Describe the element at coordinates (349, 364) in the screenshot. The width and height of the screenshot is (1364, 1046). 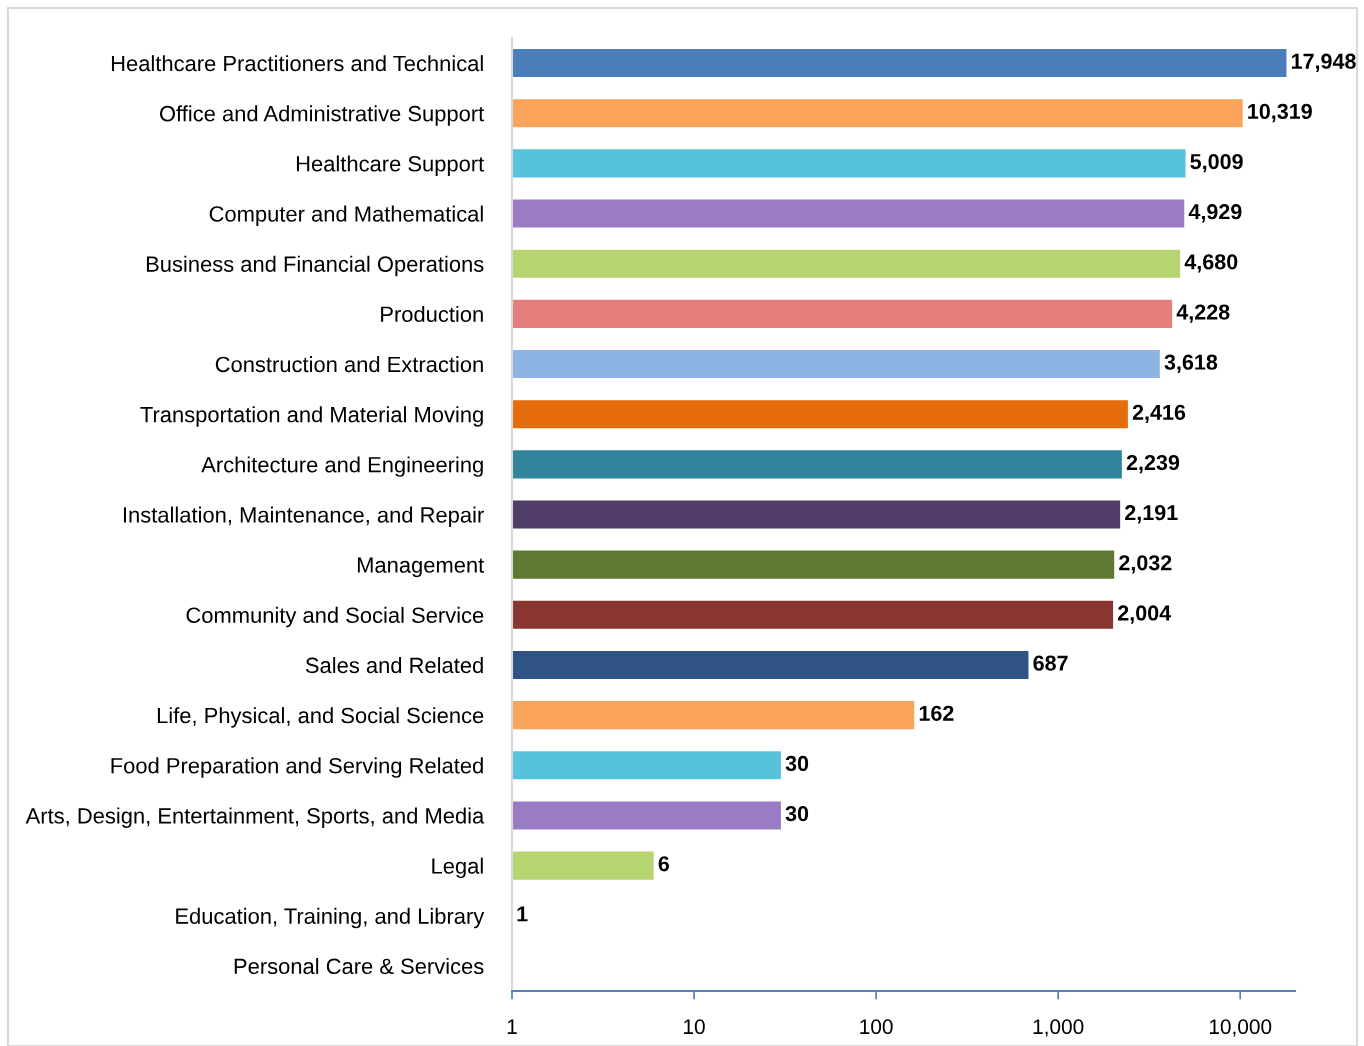
I see `y-tick-label: Construction and Extraction` at that location.